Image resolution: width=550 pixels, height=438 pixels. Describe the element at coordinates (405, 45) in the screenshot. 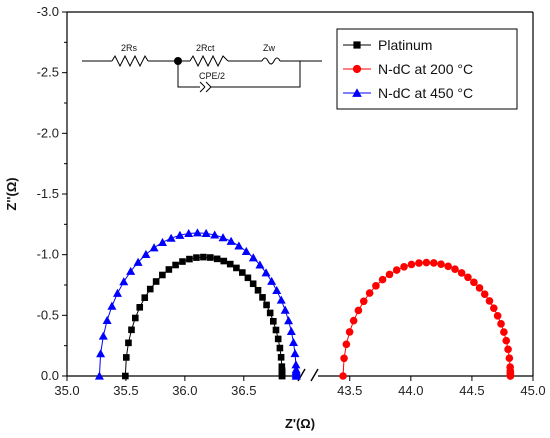

I see `legend-label: Platinum` at that location.